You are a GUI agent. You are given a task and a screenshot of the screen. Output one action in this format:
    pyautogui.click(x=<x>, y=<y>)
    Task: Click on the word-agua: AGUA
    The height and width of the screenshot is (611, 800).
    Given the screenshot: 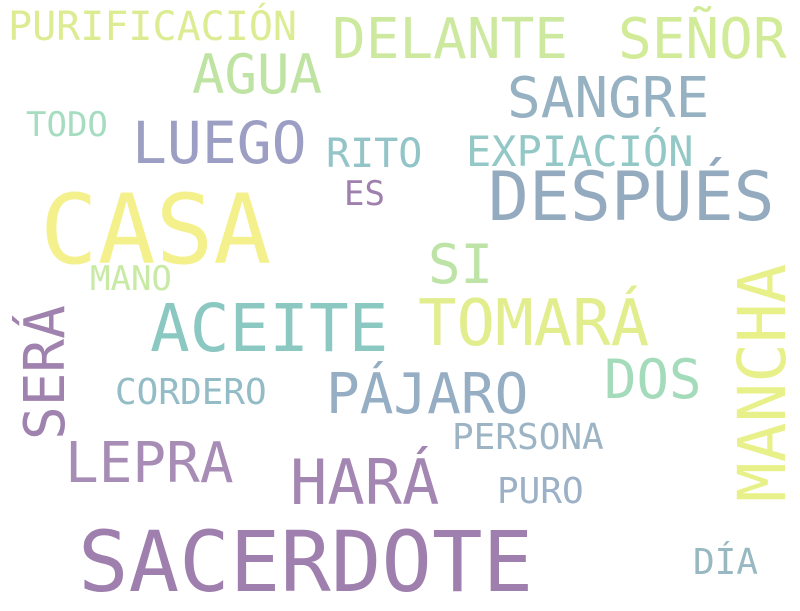 What is the action you would take?
    pyautogui.click(x=257, y=74)
    